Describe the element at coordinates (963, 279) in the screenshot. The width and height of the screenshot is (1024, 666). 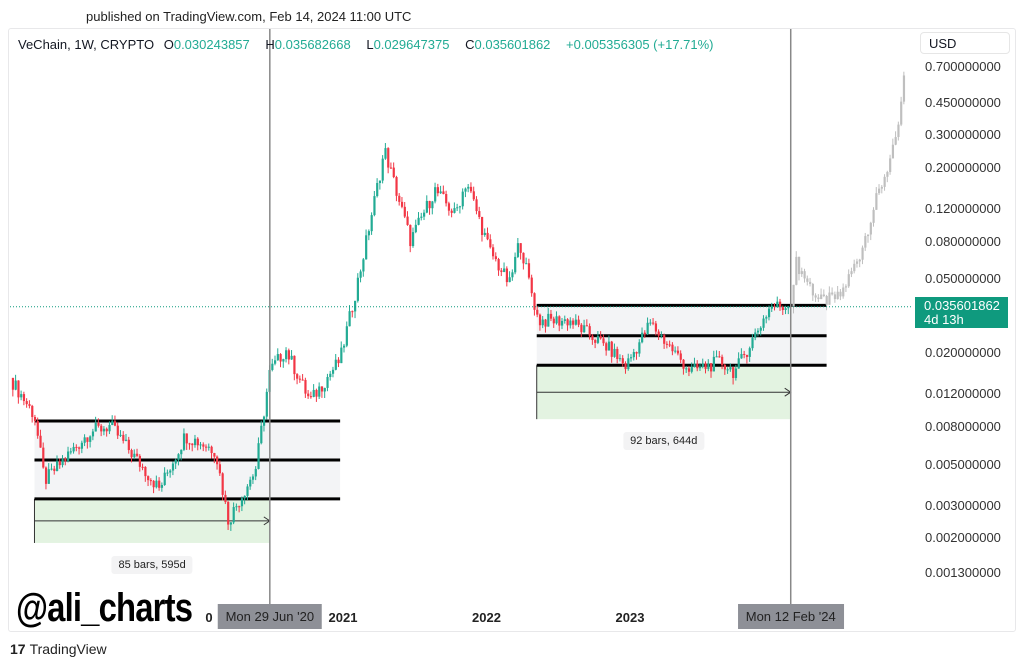
I see `price-tick: 0.050000000` at that location.